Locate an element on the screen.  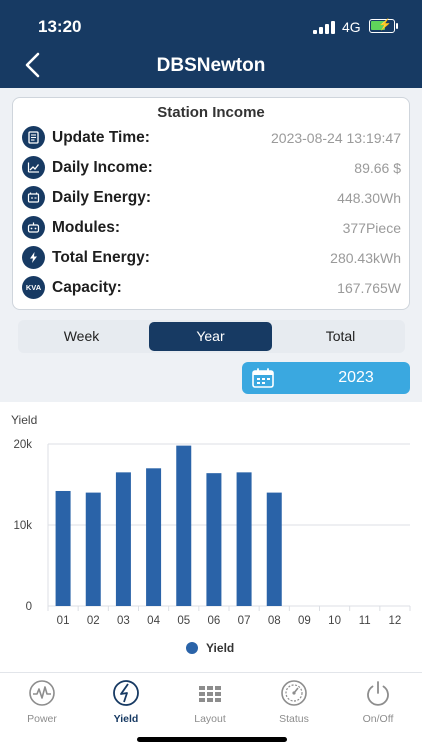
row-daily-energy: Daily Energy: 448.30Wh is located at coordinates (211, 198).